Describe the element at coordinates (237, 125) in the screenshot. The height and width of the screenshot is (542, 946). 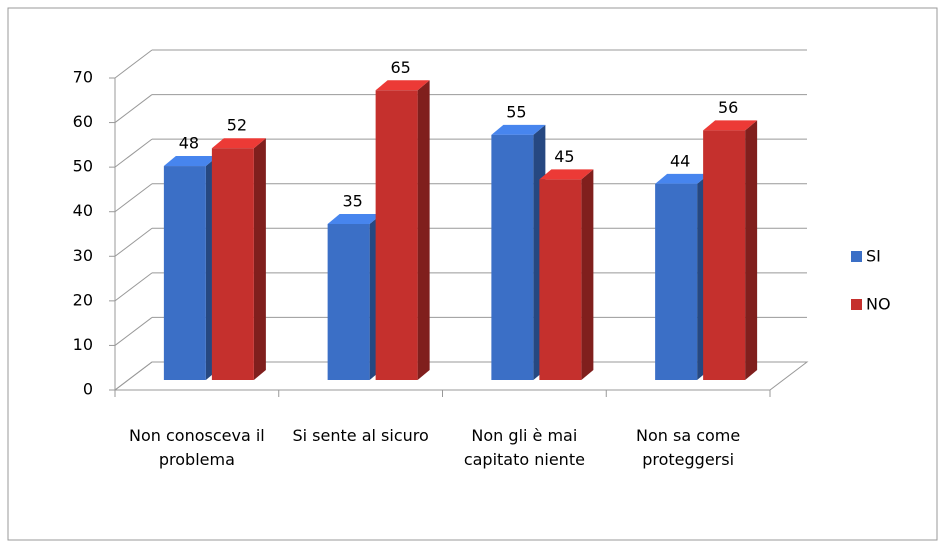
I see `data-label: 52` at that location.